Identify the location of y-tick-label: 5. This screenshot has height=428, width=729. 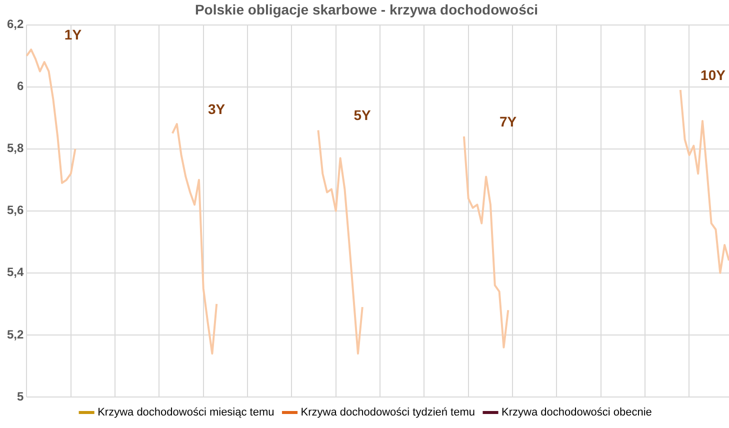
(20, 396).